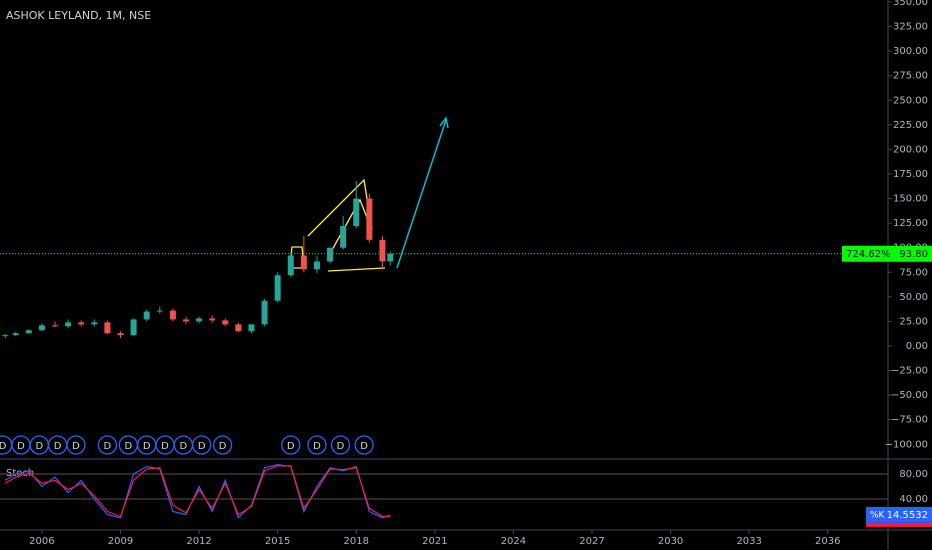 The width and height of the screenshot is (932, 550). I want to click on y-tick-label: −50.00, so click(909, 395).